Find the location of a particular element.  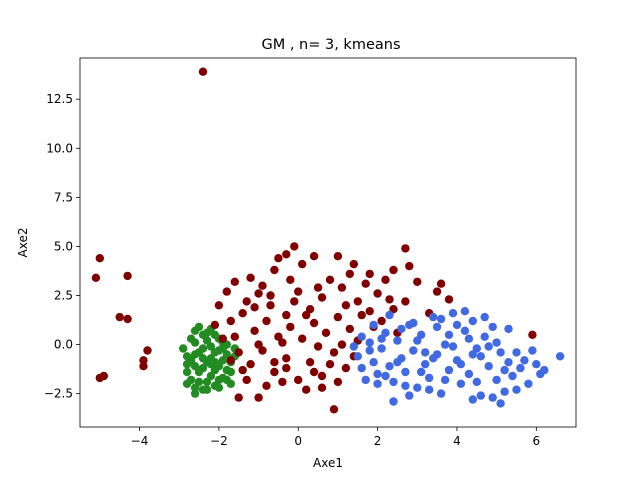

y-tick-label: 5.0 is located at coordinates (63, 246).